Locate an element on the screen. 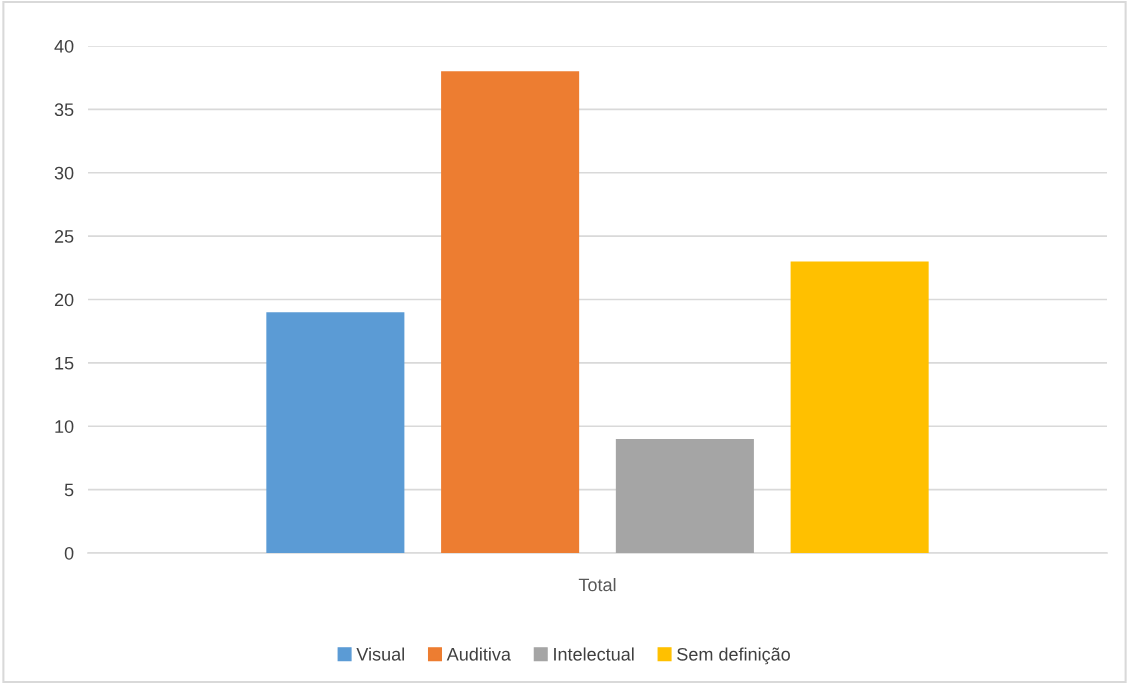  legend-label: Intelectual is located at coordinates (594, 654).